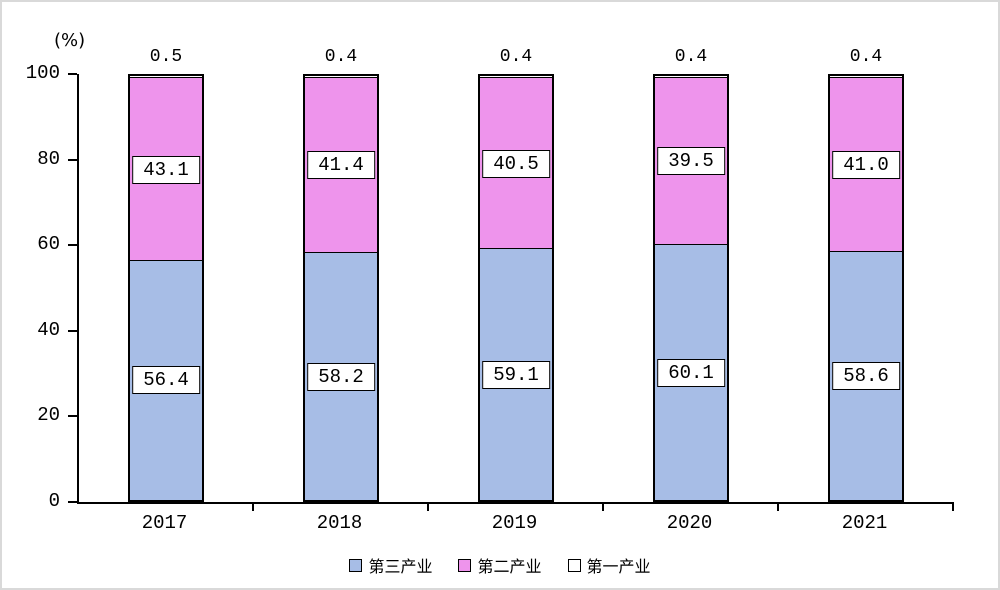 The image size is (1000, 590). Describe the element at coordinates (48, 415) in the screenshot. I see `y-axis-tick-label: 20` at that location.